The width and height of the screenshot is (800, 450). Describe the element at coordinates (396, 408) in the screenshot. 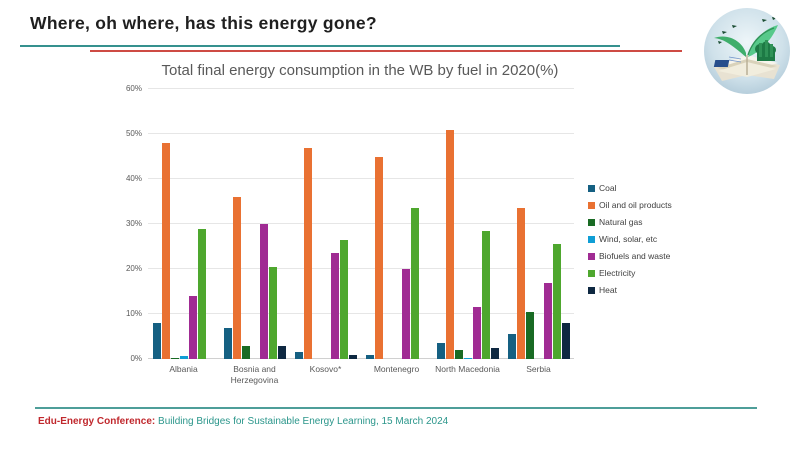

I see `footer-divider-line` at that location.